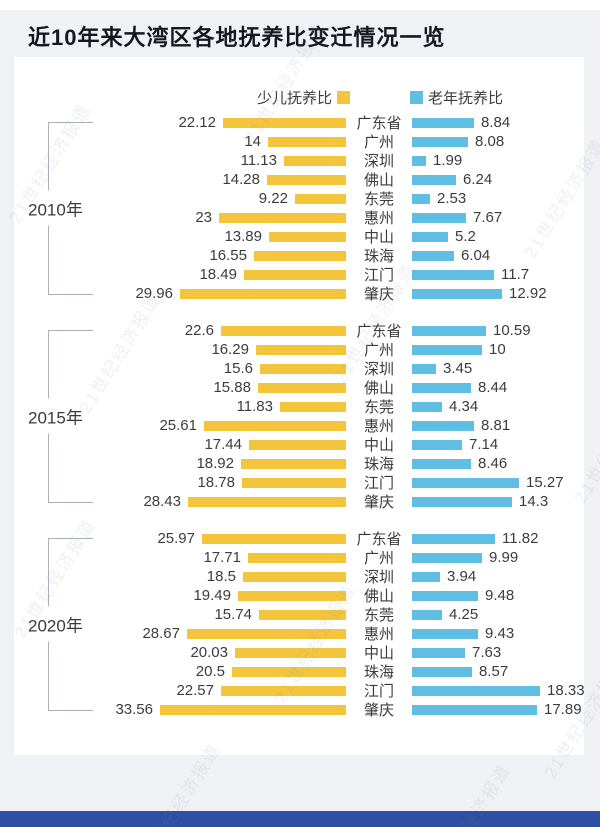 The image size is (600, 827). Describe the element at coordinates (378, 350) in the screenshot. I see `city-label: 广州` at that location.